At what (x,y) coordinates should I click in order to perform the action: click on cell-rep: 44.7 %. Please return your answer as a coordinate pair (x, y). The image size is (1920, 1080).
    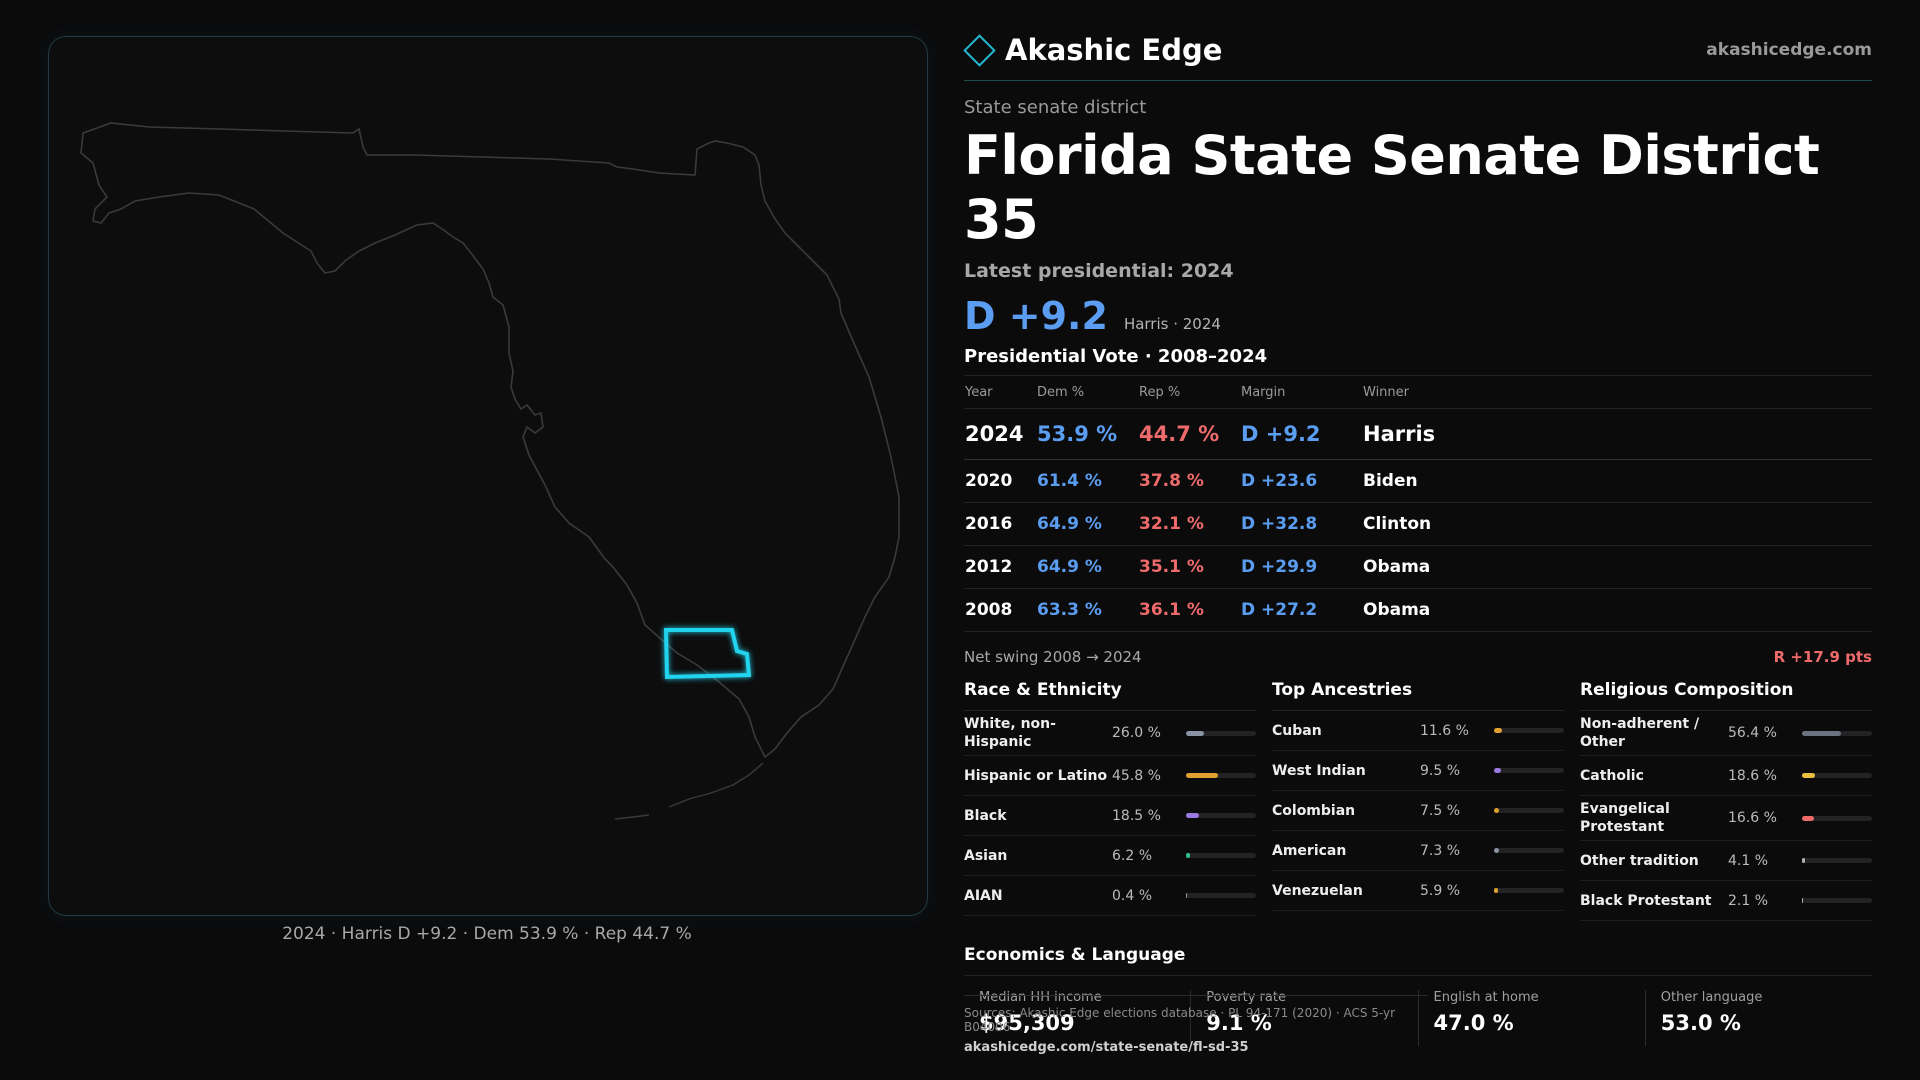
    Looking at the image, I should click on (1189, 434).